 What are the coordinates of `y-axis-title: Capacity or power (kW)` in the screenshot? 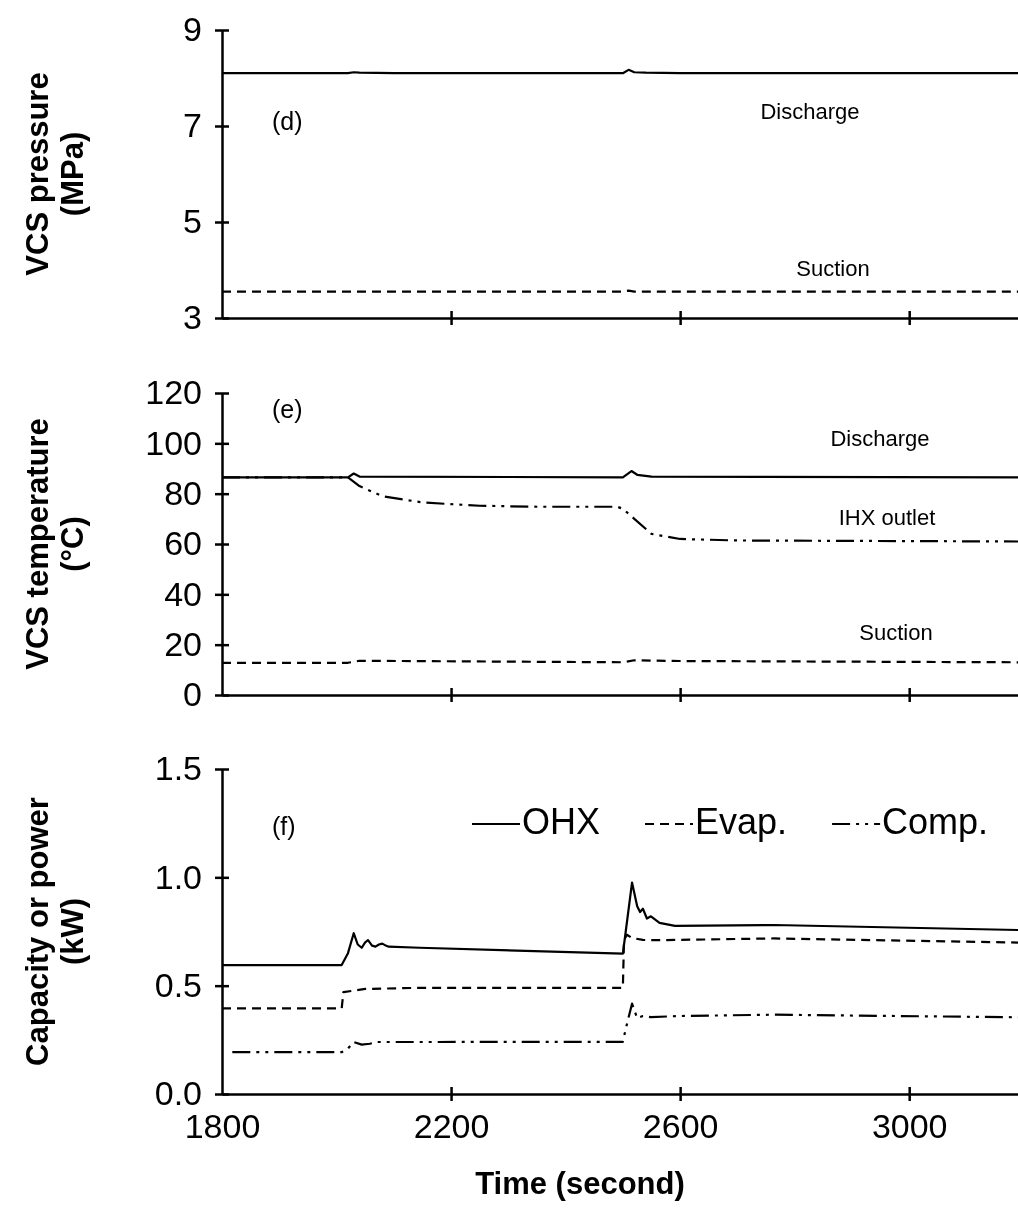 It's located at (55, 931).